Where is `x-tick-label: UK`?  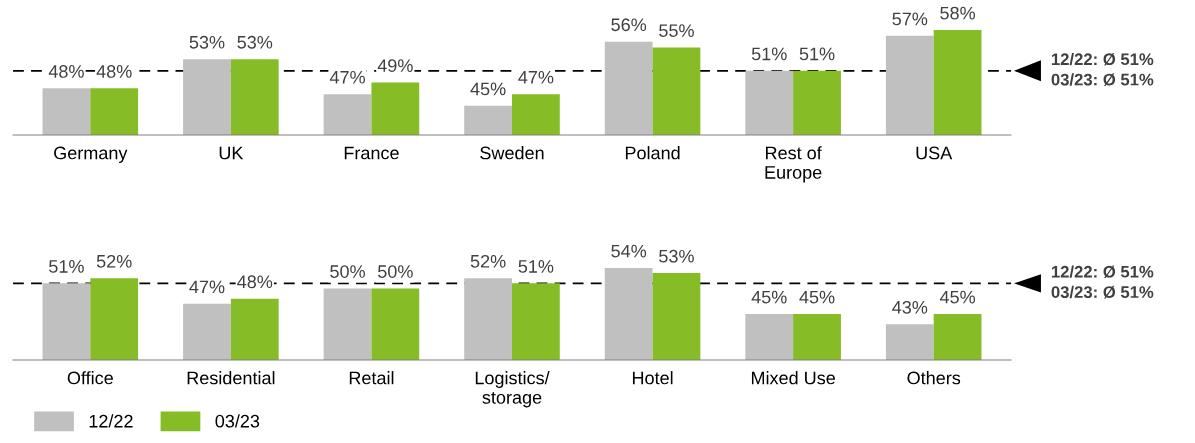 x-tick-label: UK is located at coordinates (231, 153).